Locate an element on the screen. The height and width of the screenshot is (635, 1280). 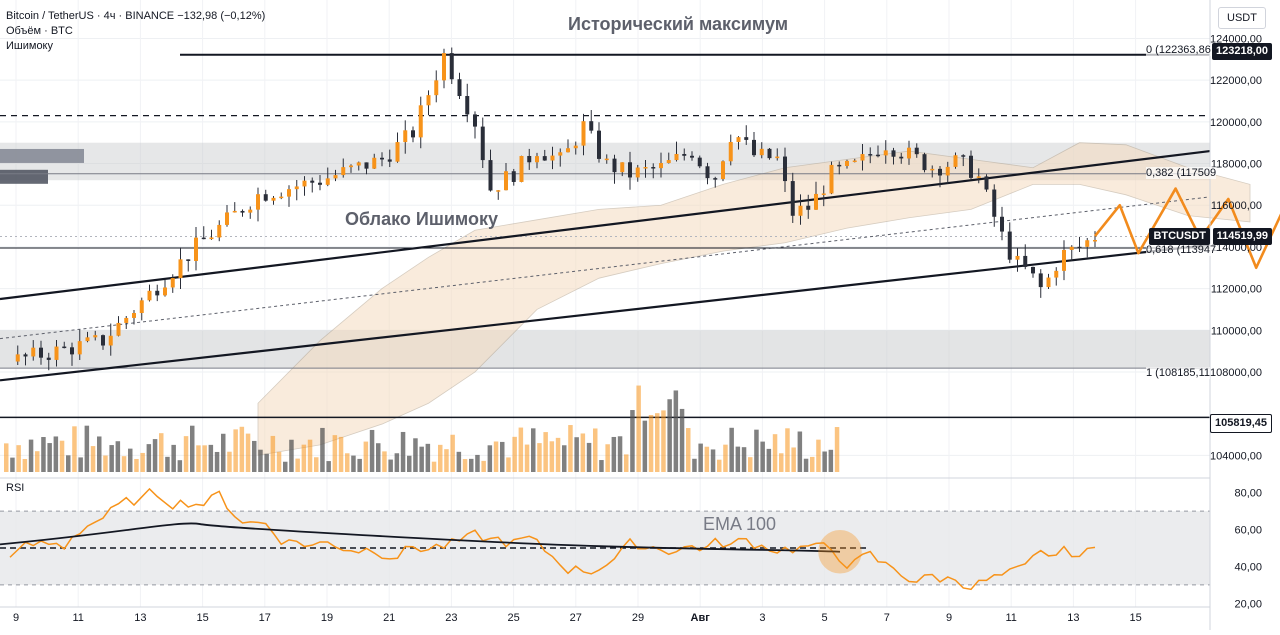
projection-path is located at coordinates (1186, 228).